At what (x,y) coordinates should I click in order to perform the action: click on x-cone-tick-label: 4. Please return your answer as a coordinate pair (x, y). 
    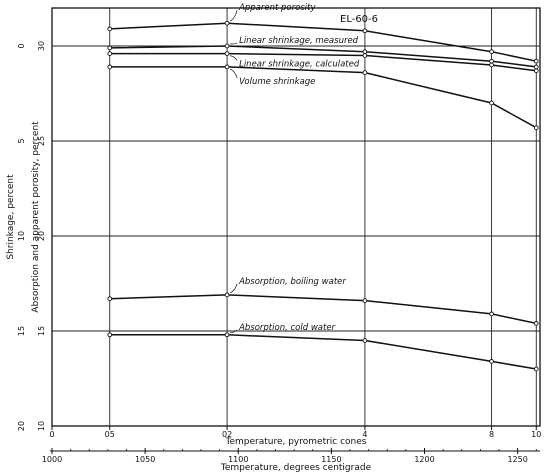
    Looking at the image, I should click on (364, 434).